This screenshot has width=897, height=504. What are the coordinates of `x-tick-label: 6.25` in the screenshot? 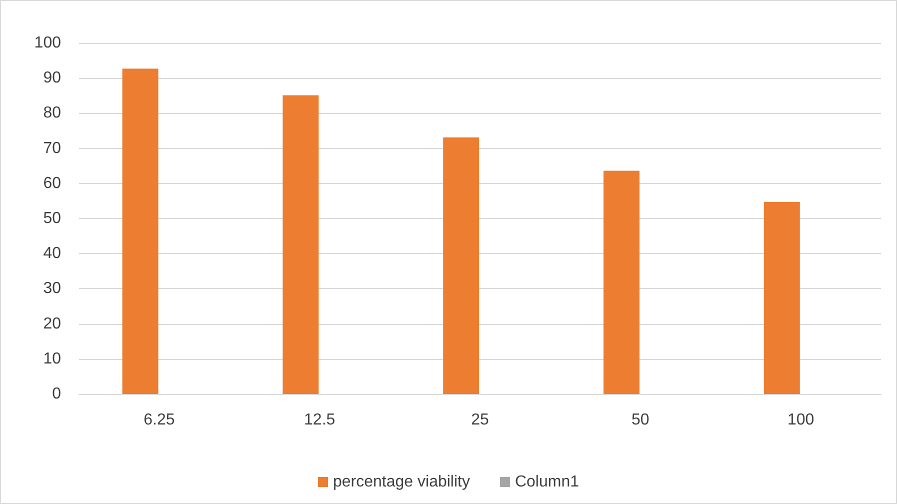 It's located at (159, 420).